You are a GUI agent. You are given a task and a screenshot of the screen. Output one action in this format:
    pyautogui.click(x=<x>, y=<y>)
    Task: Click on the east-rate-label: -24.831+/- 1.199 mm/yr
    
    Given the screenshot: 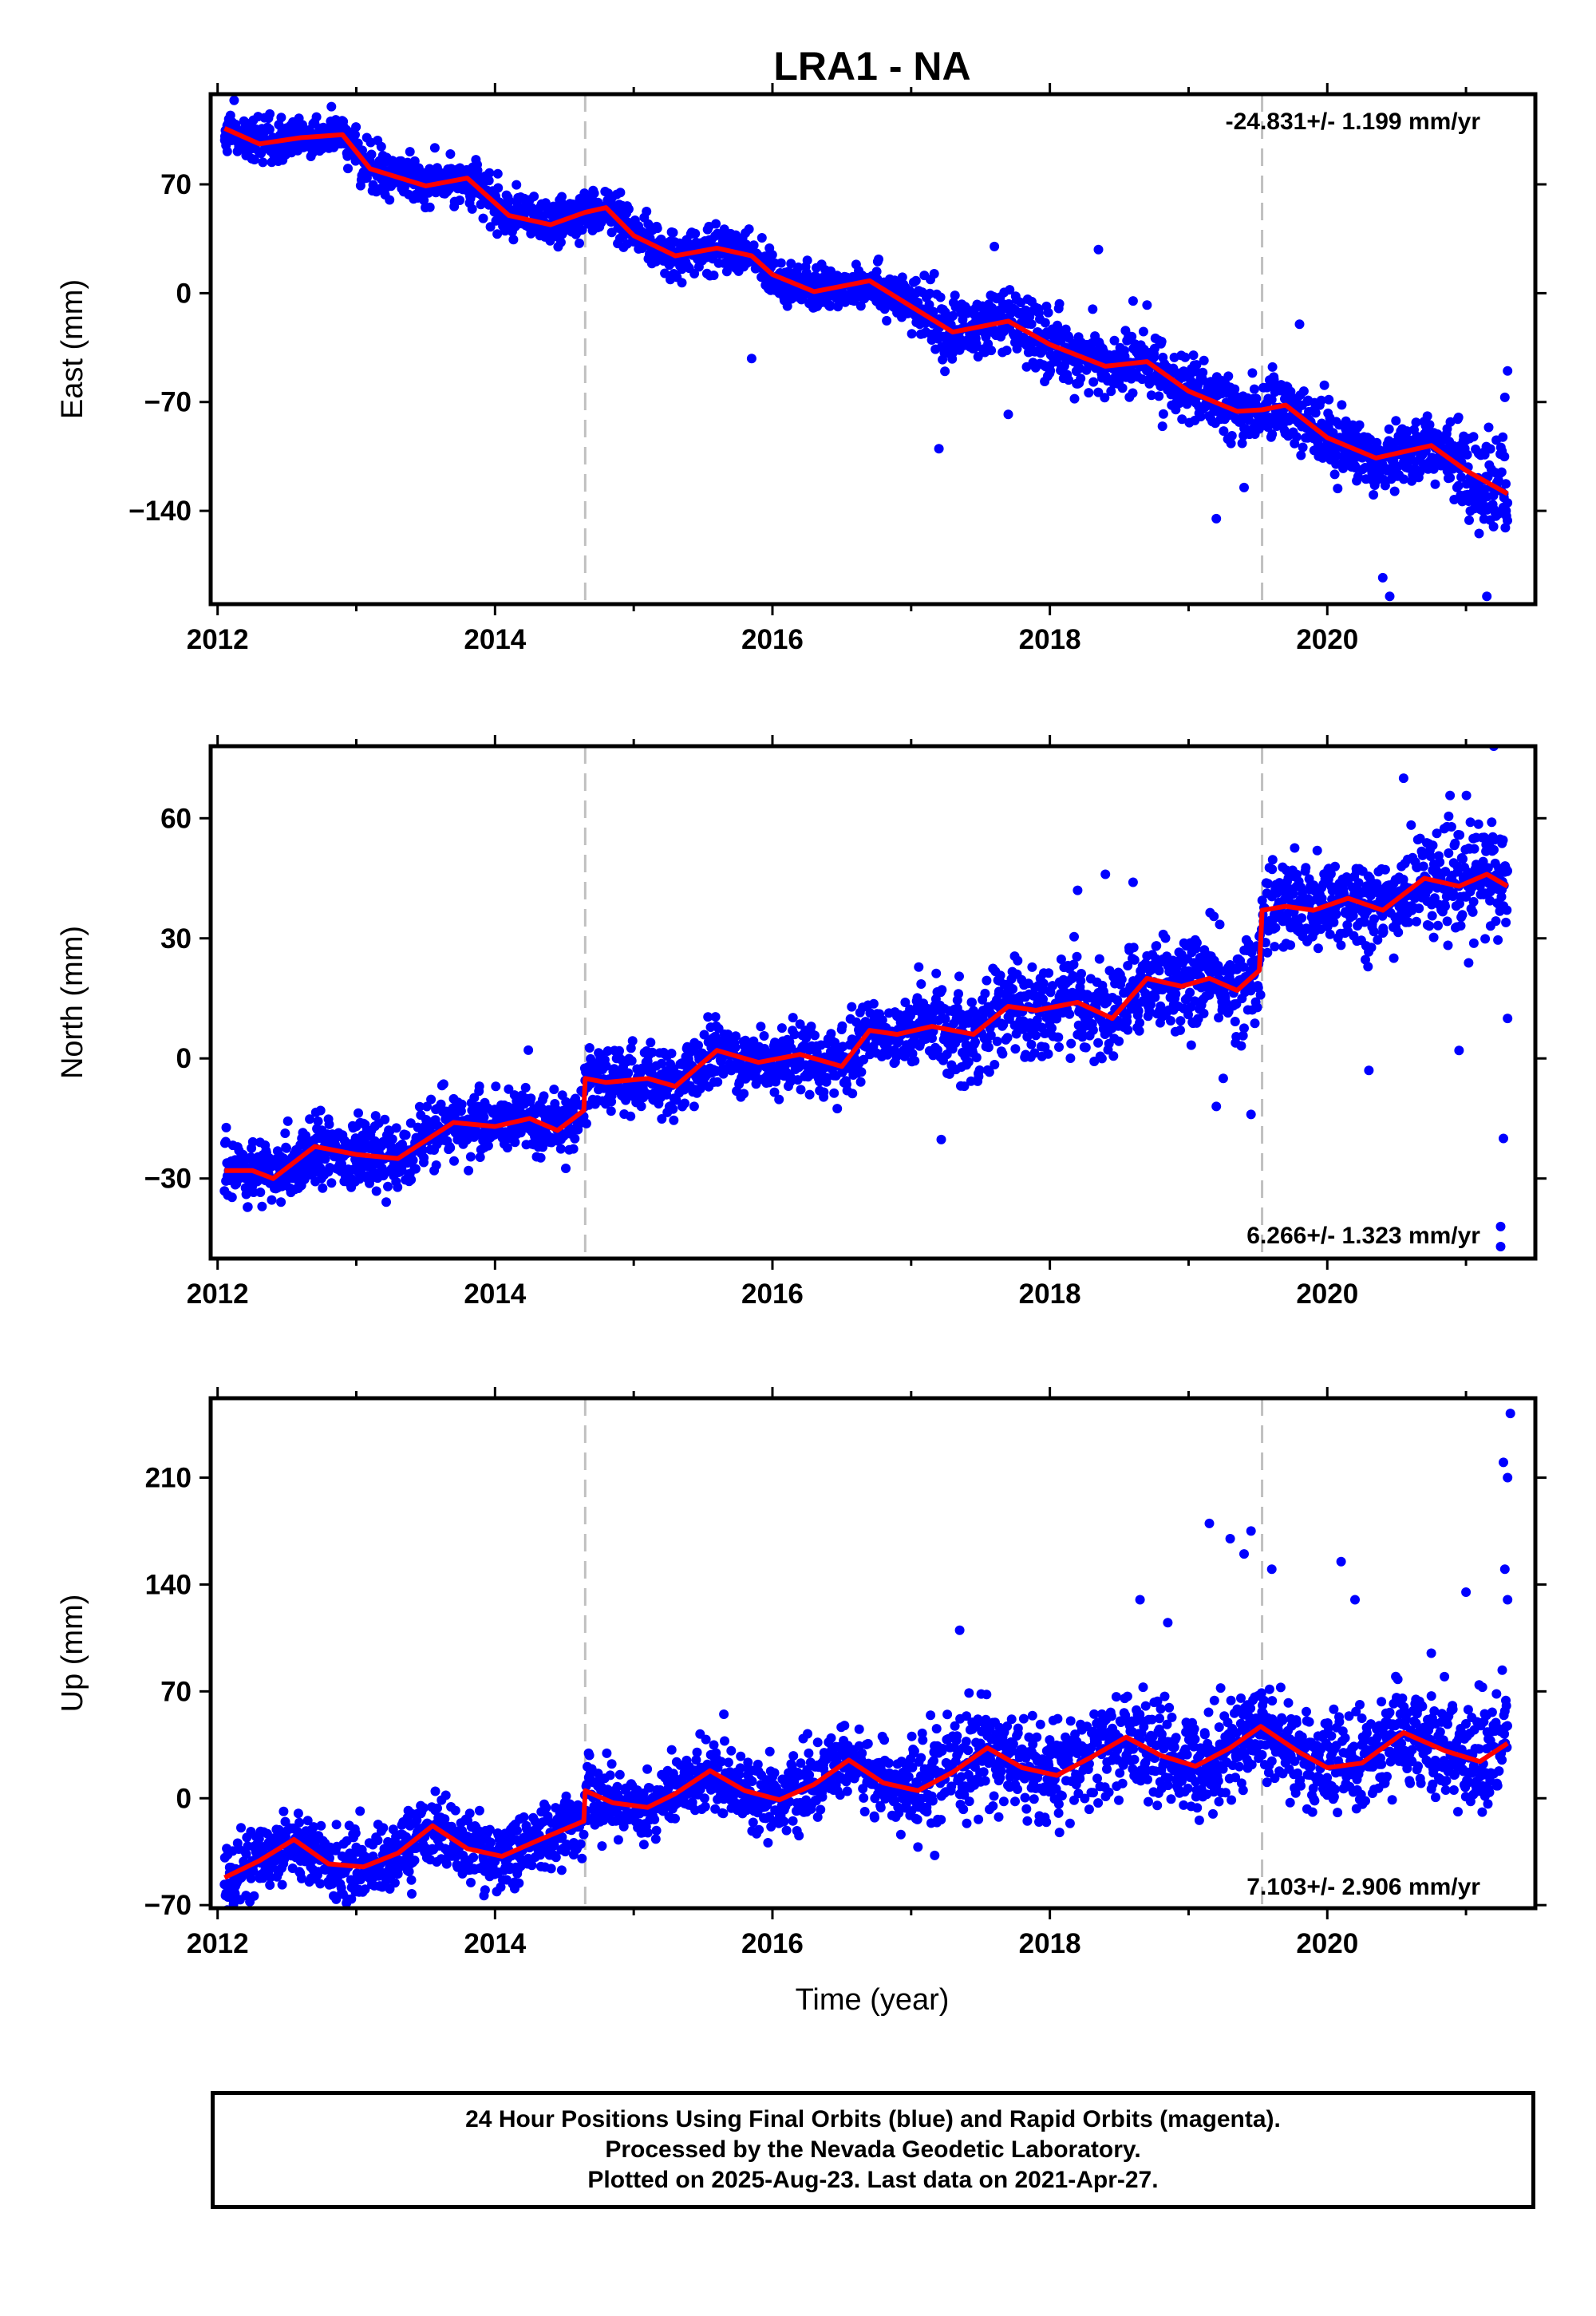 What is the action you would take?
    pyautogui.click(x=1353, y=122)
    